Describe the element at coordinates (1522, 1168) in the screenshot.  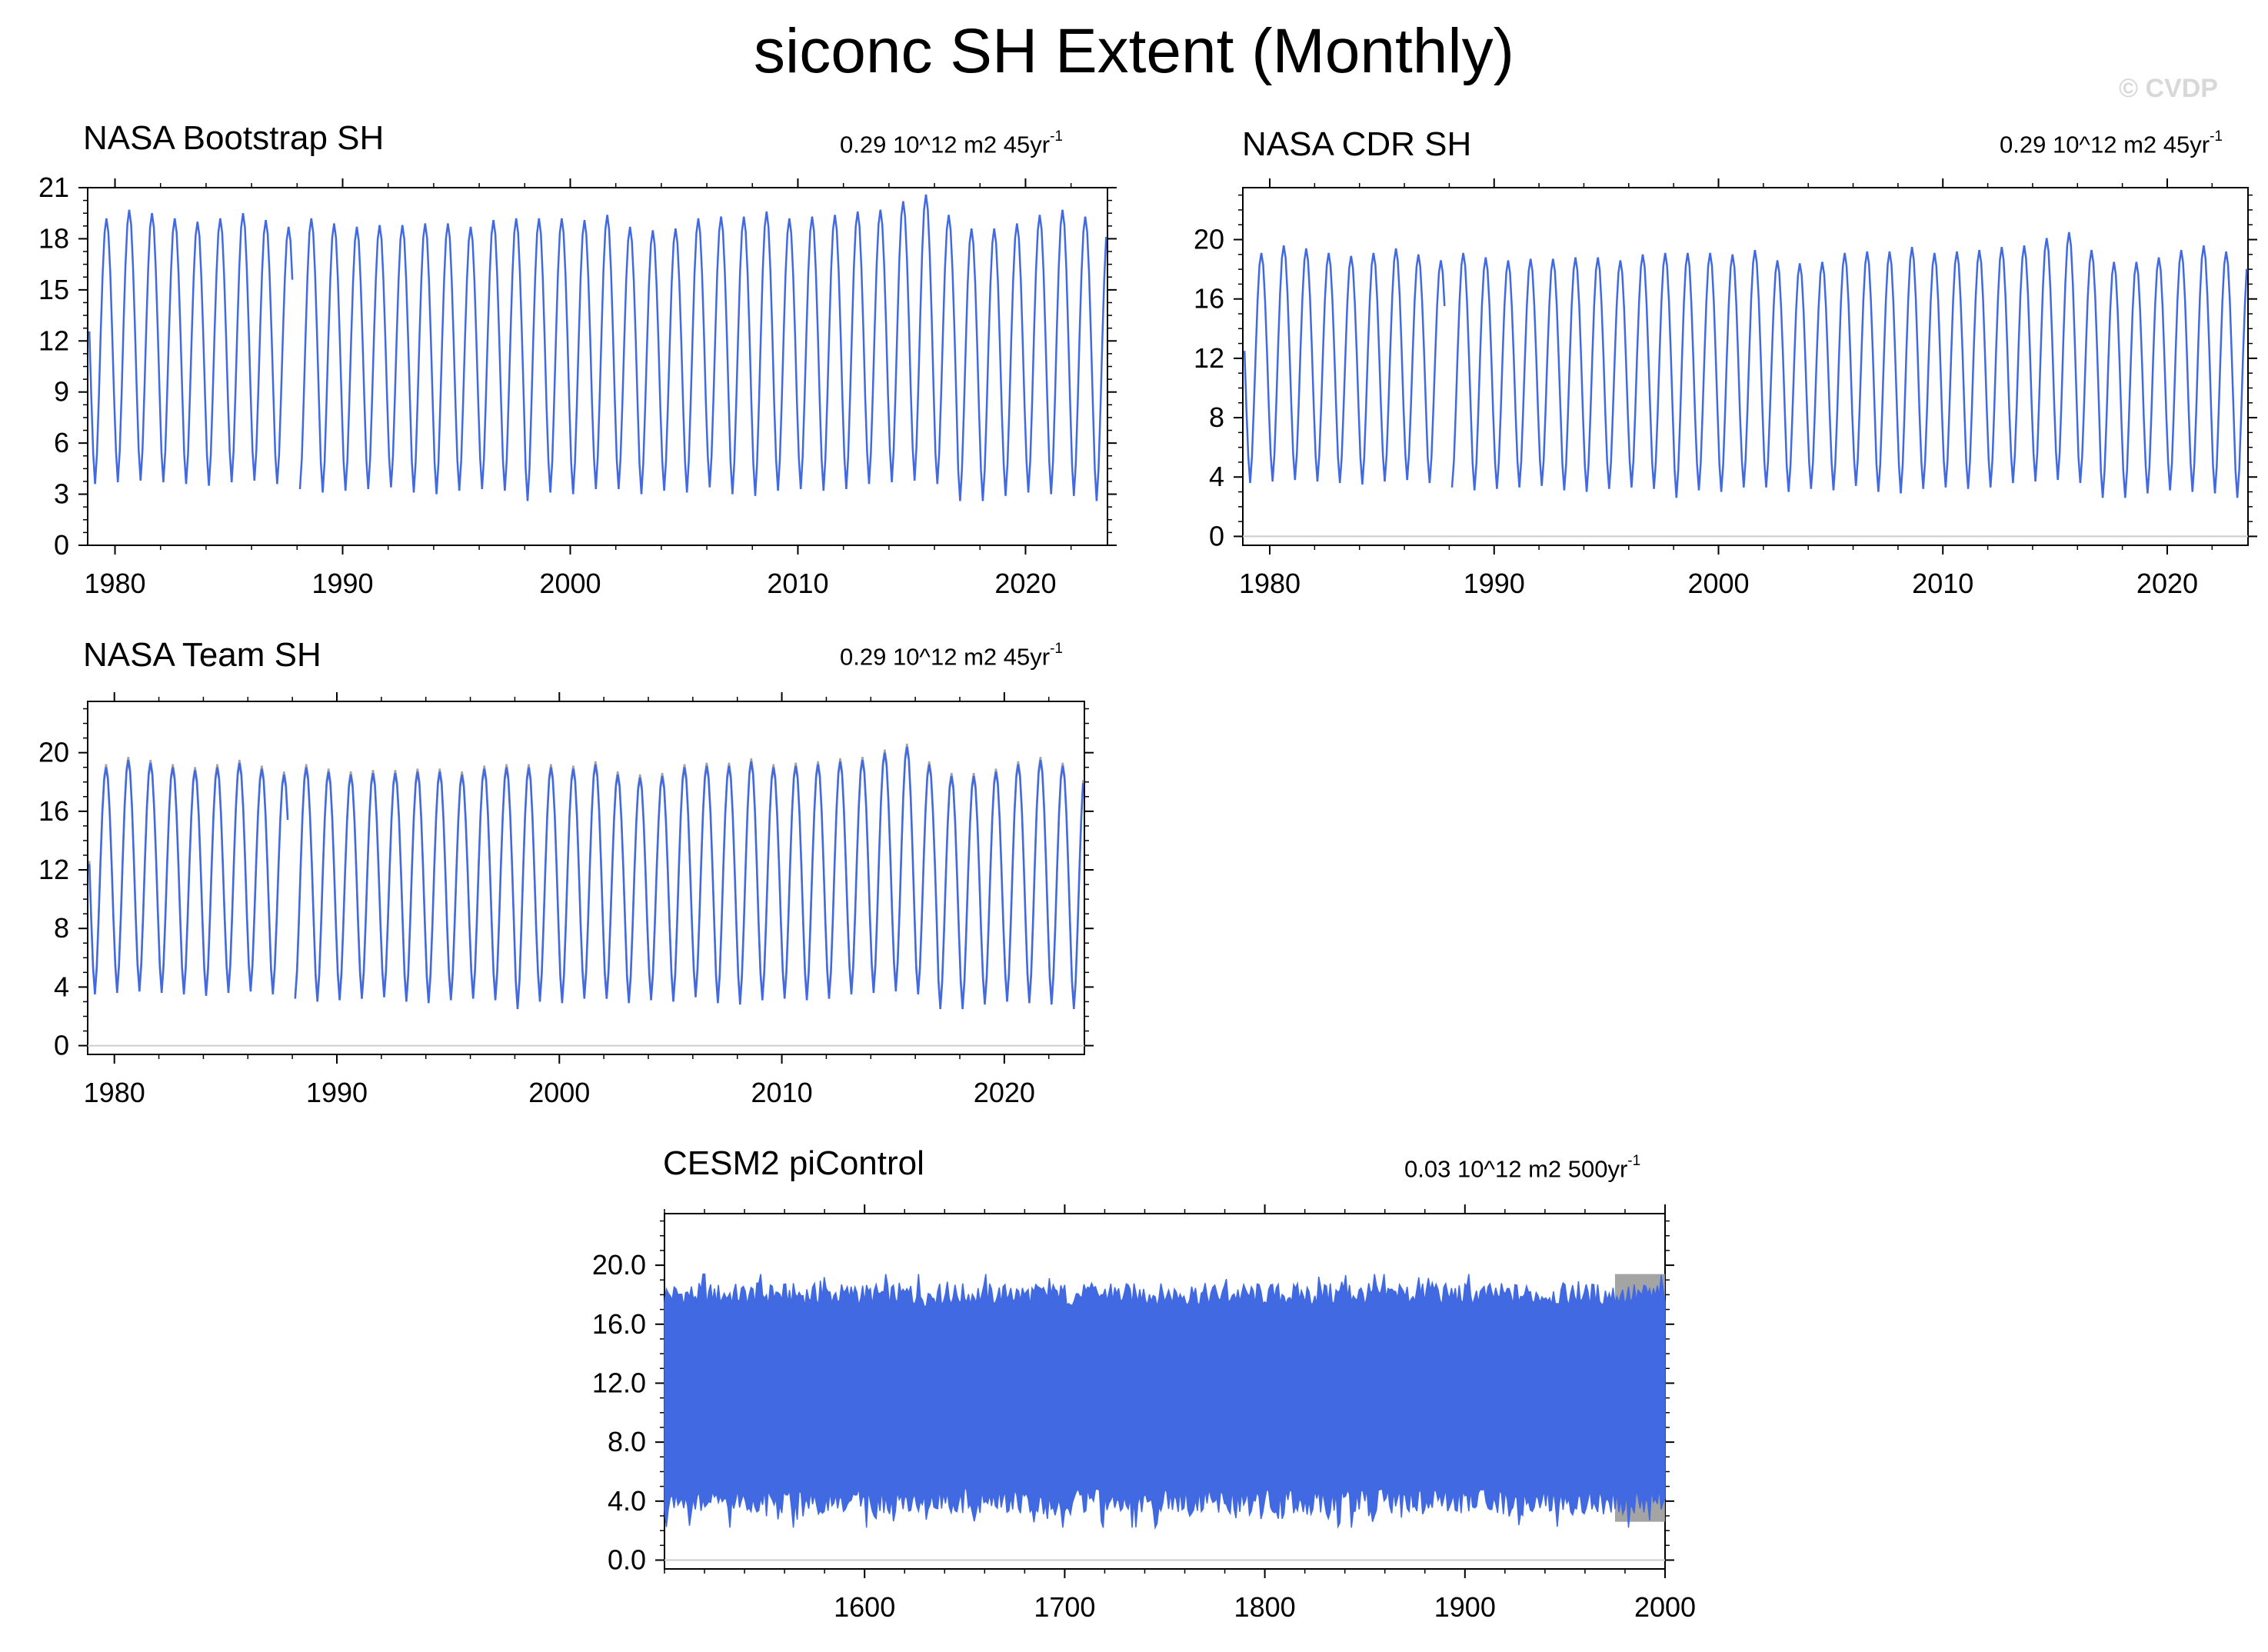
I see `panel-trend-cesm2: 0.03 10^12 m2 500yr-1` at that location.